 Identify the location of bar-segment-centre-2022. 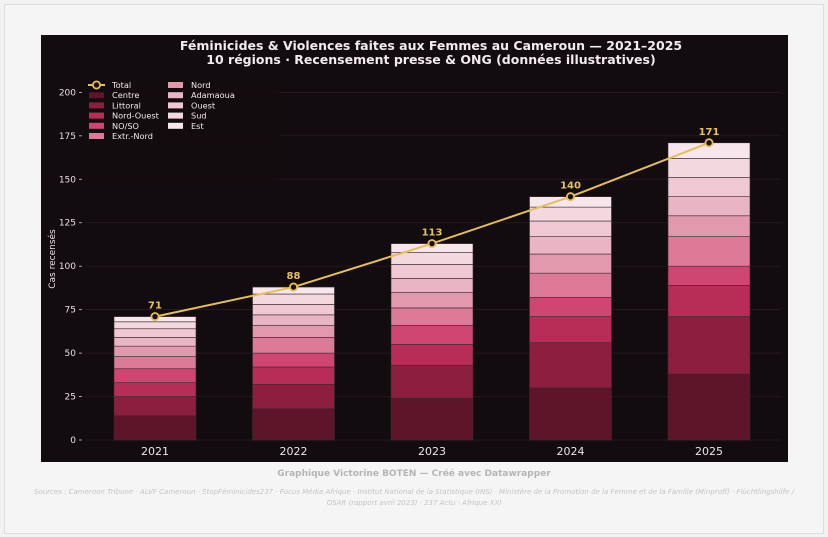
(293, 424).